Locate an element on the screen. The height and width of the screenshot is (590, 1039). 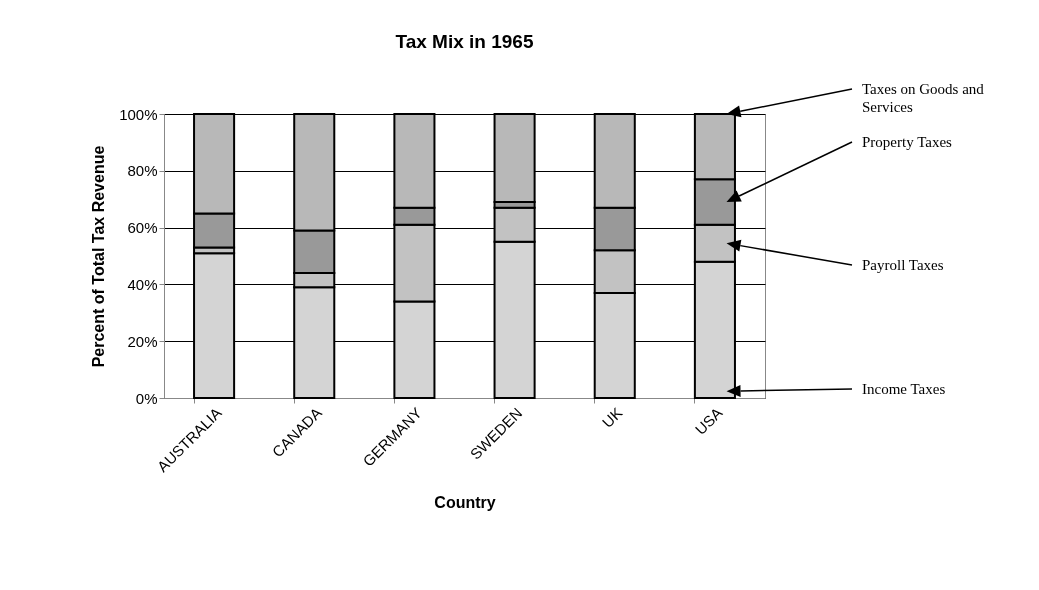
chart-title: Tax Mix in 1965 is located at coordinates (464, 41).